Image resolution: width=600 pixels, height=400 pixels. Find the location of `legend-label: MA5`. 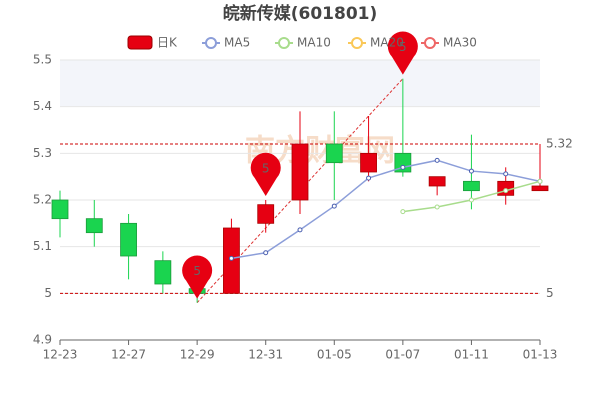

legend-label: MA5 is located at coordinates (237, 43).